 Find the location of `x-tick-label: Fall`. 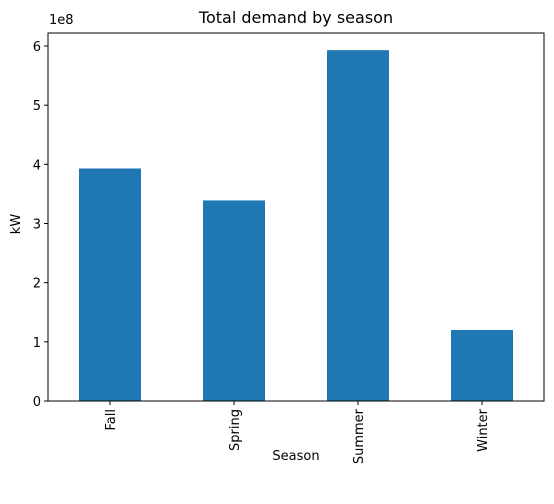

x-tick-label: Fall is located at coordinates (111, 419).